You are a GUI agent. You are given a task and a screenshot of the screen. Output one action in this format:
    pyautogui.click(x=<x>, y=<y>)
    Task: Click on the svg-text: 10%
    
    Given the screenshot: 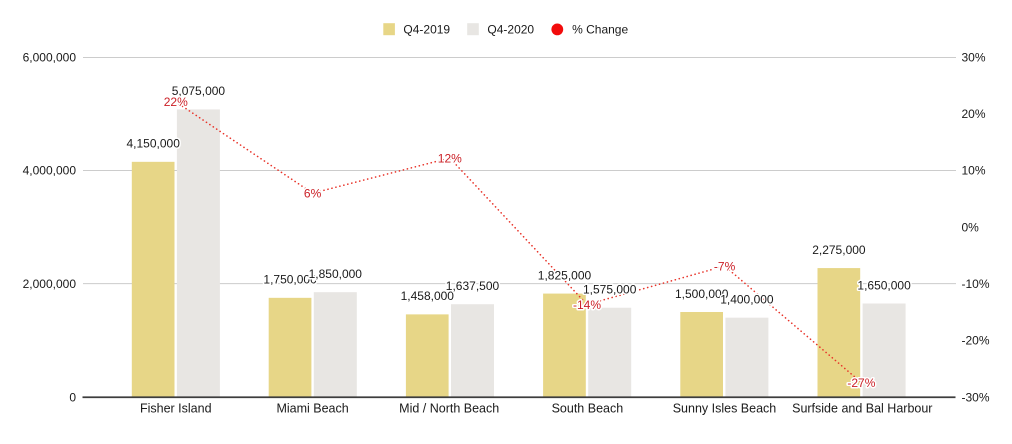 What is the action you would take?
    pyautogui.click(x=974, y=171)
    